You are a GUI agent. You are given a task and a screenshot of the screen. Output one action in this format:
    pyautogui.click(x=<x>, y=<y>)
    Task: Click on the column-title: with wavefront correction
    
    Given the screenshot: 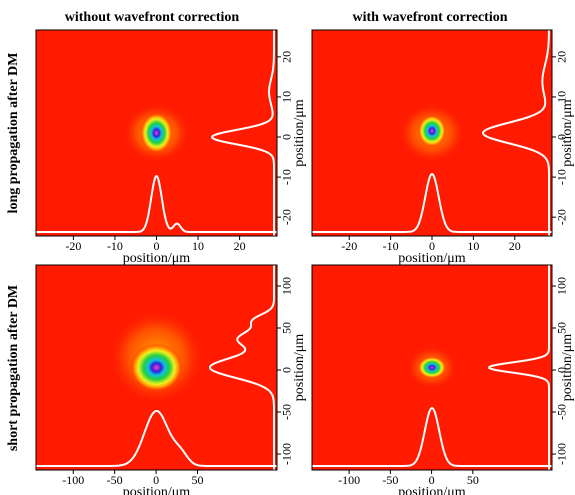 What is the action you would take?
    pyautogui.click(x=430, y=17)
    